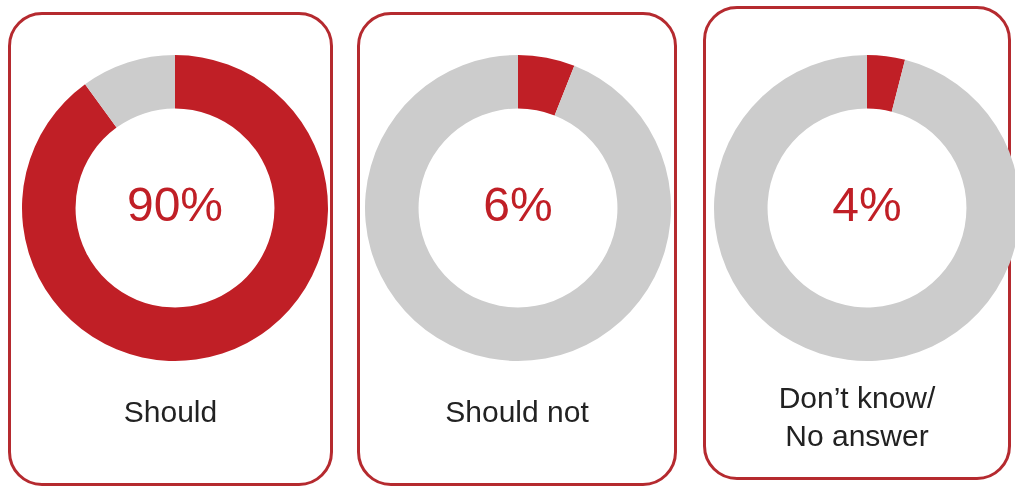 The width and height of the screenshot is (1015, 490). Describe the element at coordinates (175, 205) in the screenshot. I see `data-label: 90%` at that location.